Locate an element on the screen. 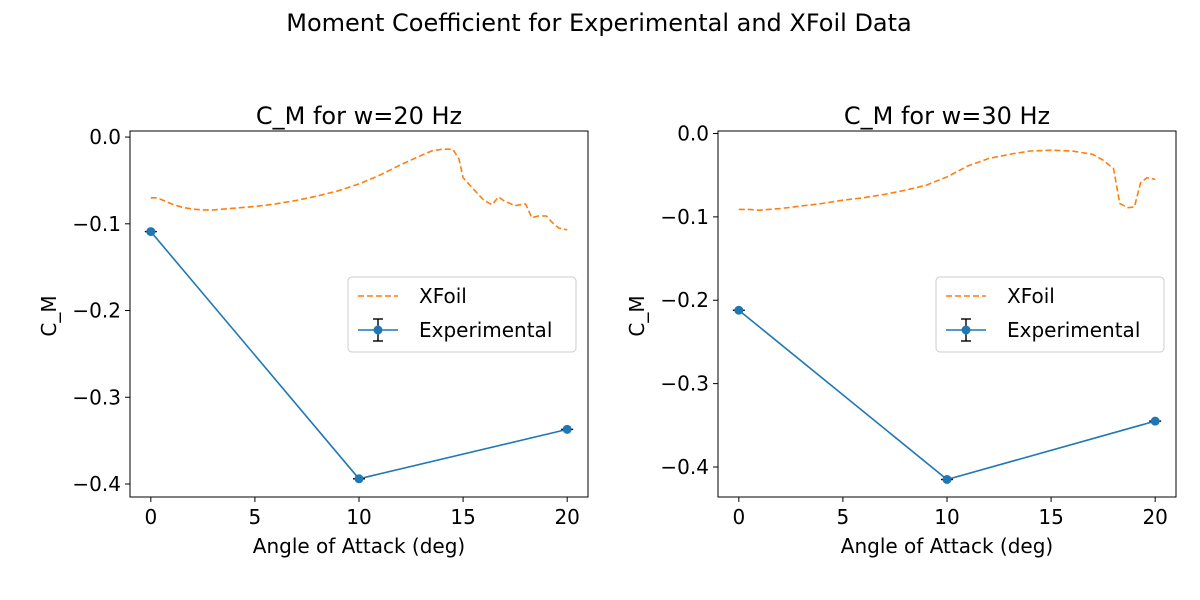 Image resolution: width=1200 pixels, height=600 pixels. left-ytick-label: −0.3 is located at coordinates (96, 397).